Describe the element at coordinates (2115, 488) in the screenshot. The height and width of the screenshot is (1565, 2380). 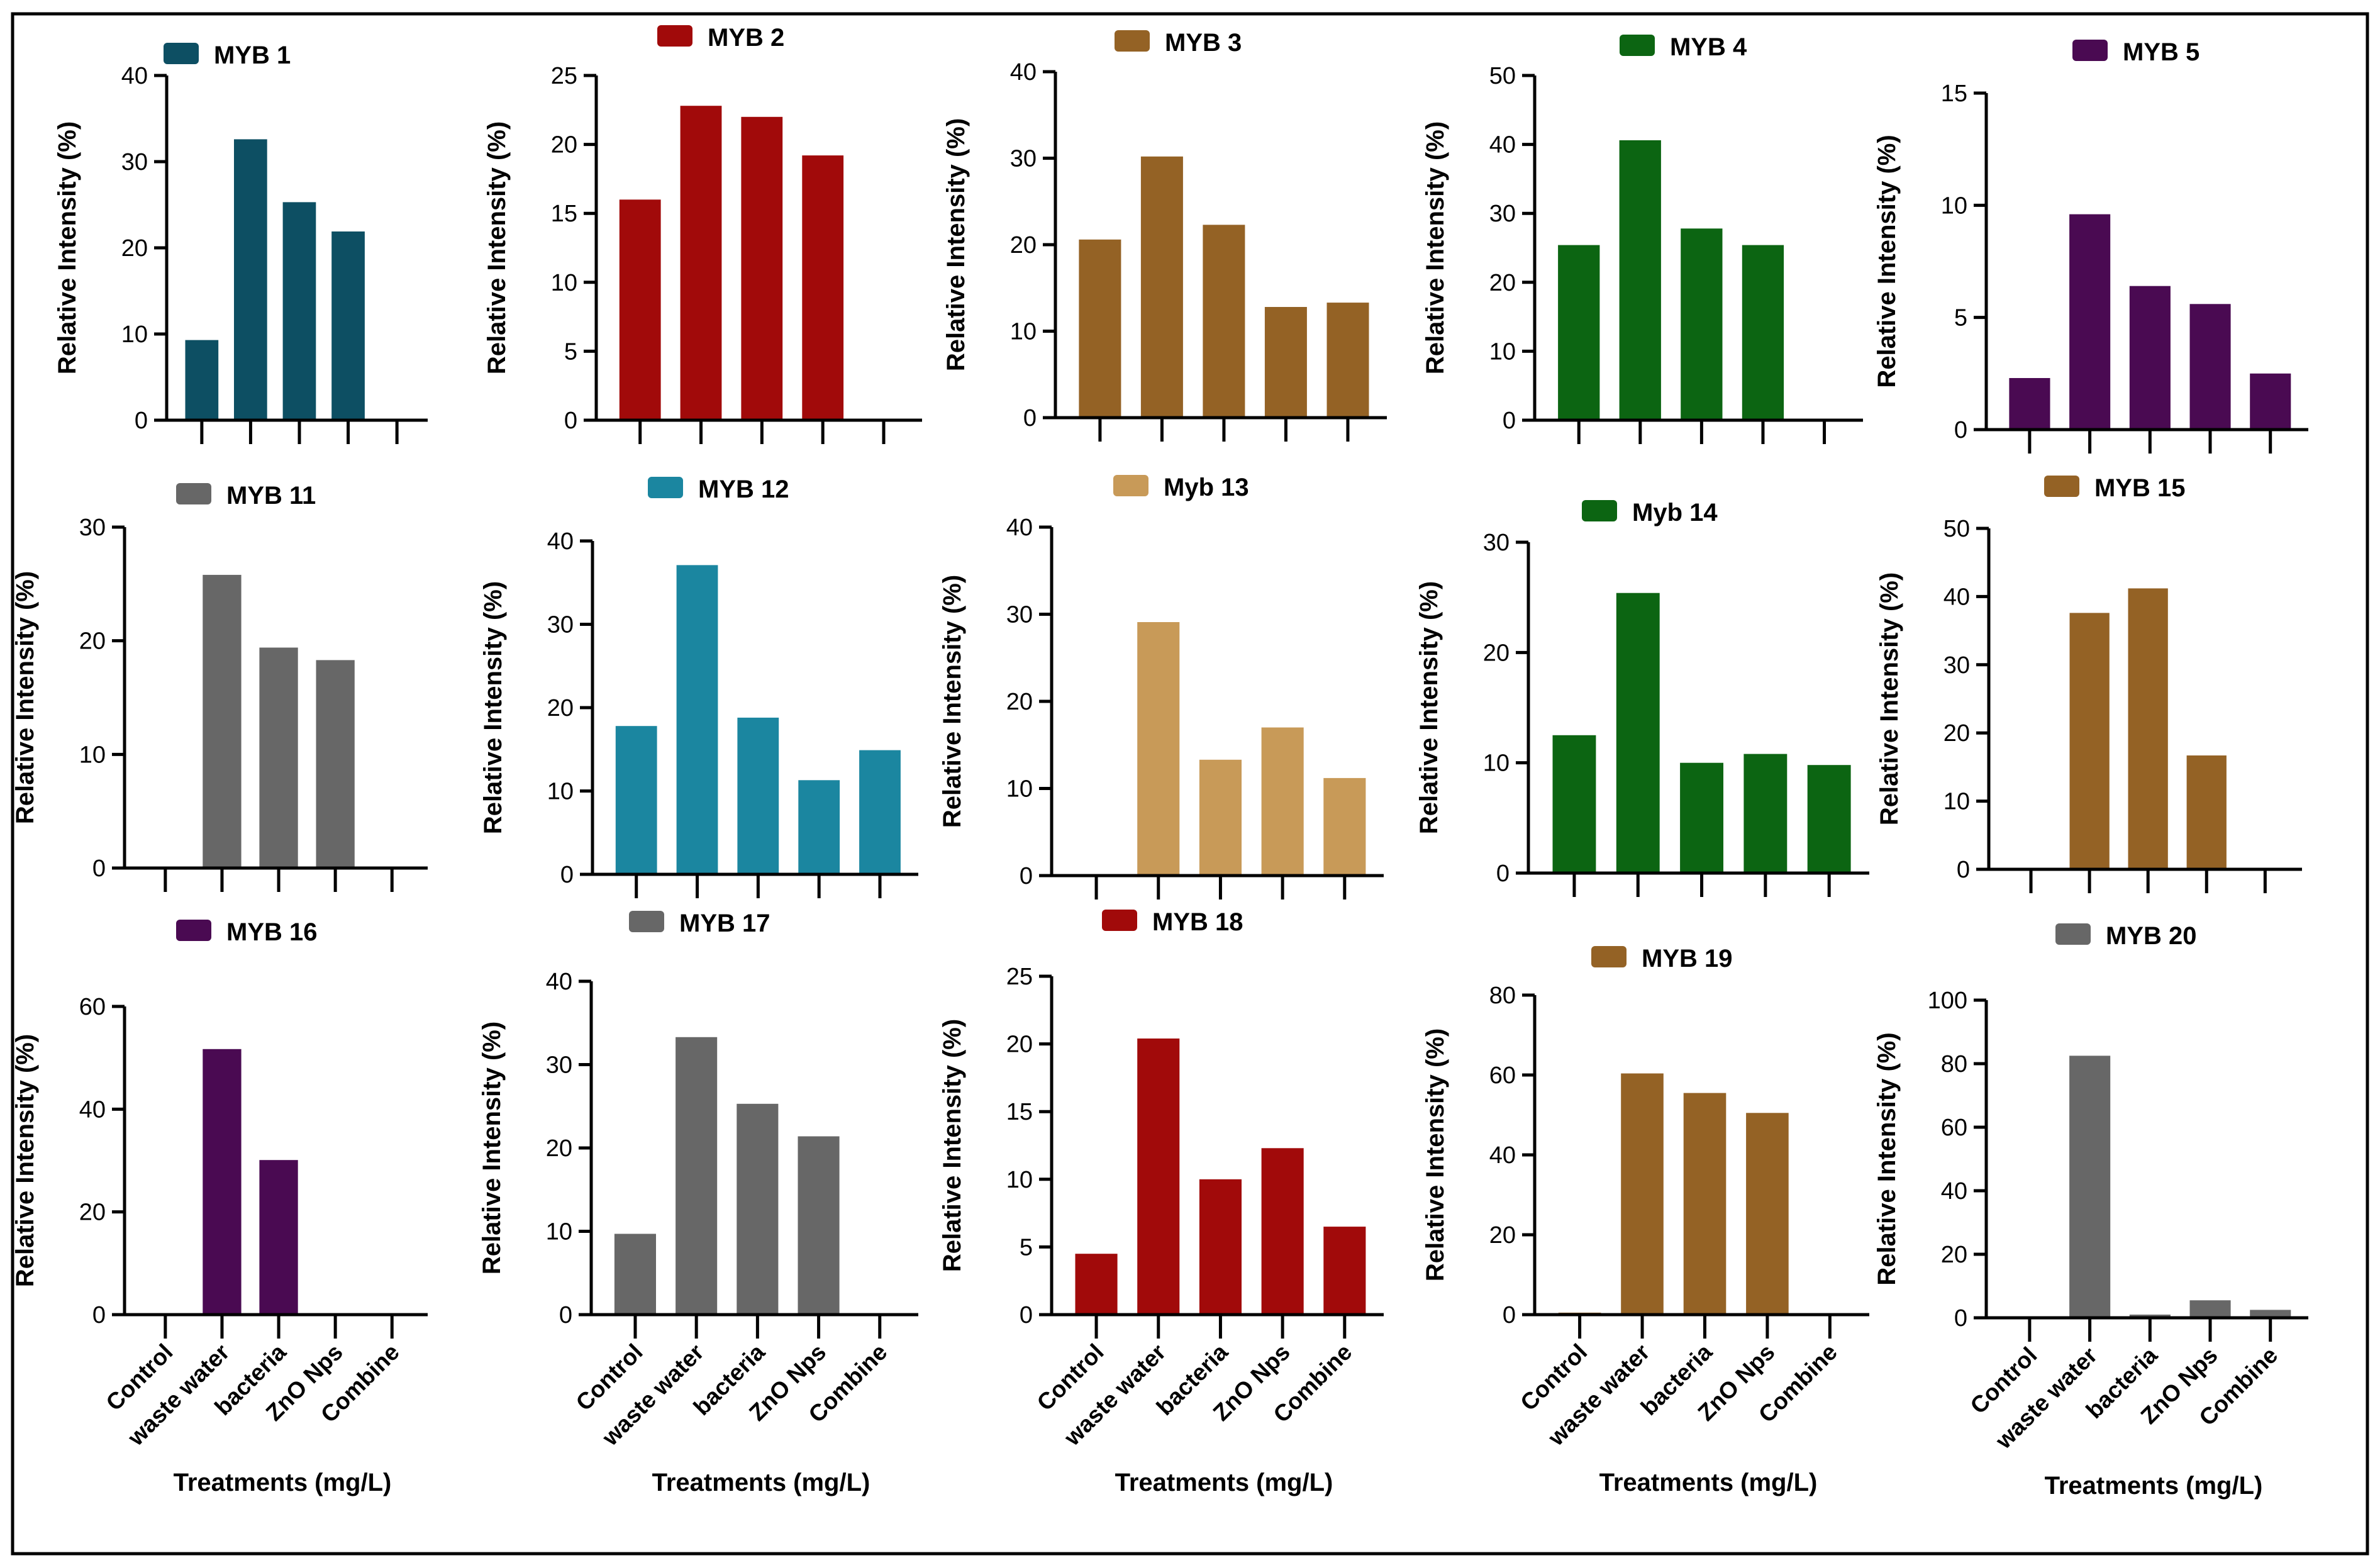
I see `legend-myb-15: MYB 15` at that location.